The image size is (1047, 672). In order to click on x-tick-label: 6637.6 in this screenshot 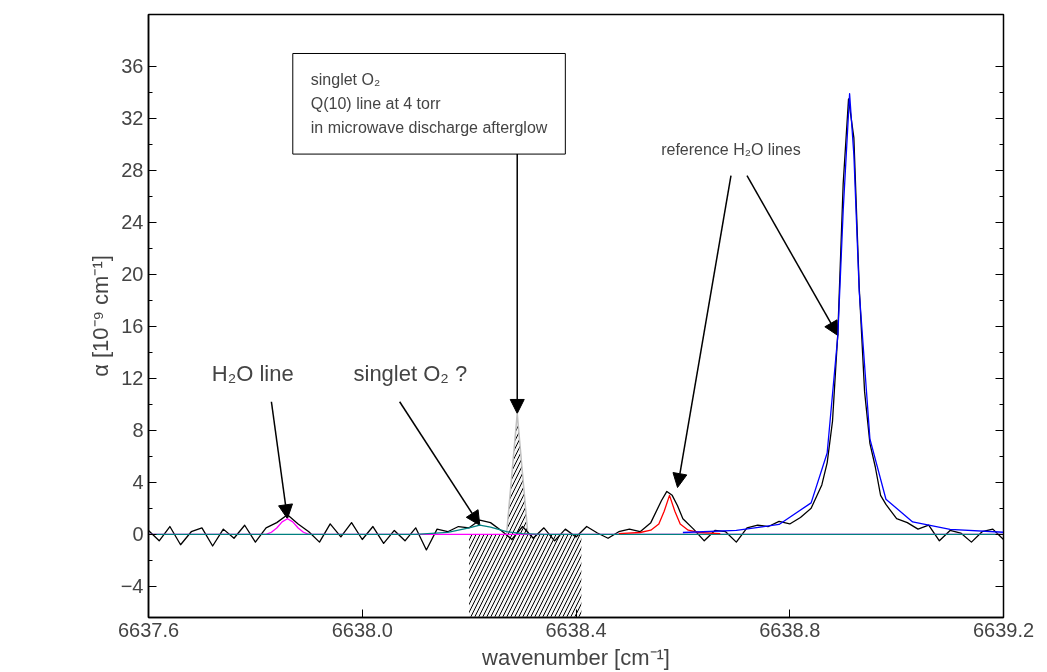, I will do `click(148, 629)`.